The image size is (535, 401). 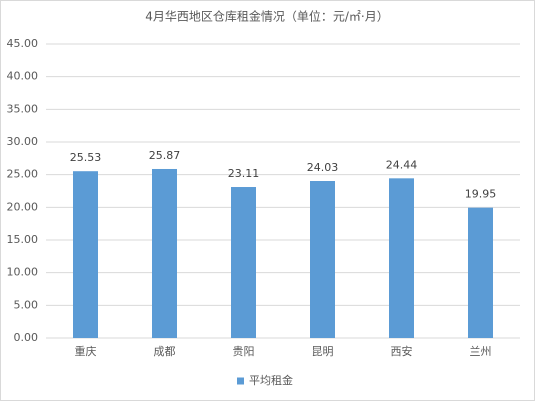 What do you see at coordinates (26, 337) in the screenshot?
I see `y-tick-label: 0.00` at bounding box center [26, 337].